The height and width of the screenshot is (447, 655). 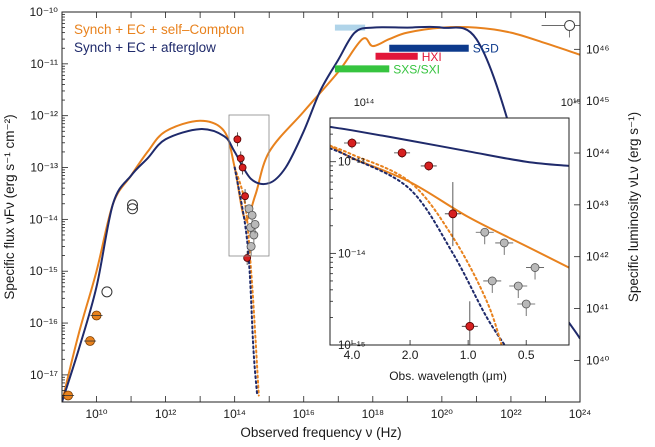 I want to click on inset-x-tick-label-3: 0.5, so click(x=526, y=355).